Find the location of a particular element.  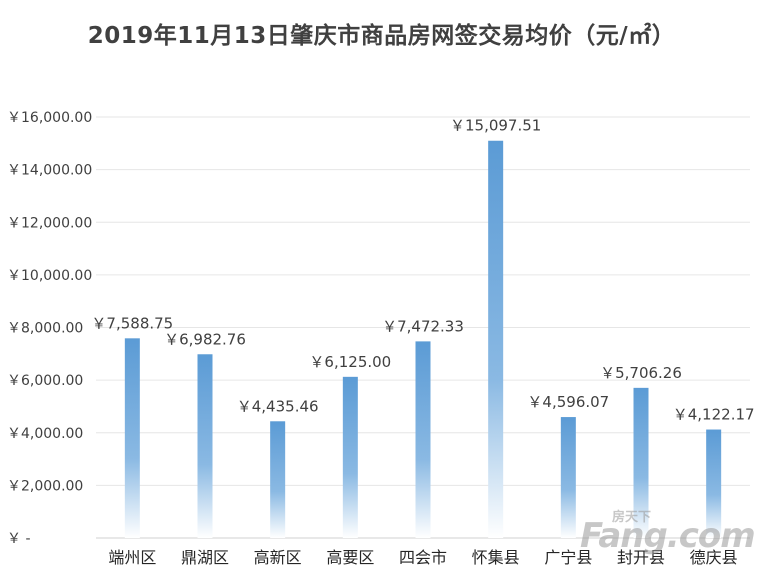

data-label: ￥7,588.75 is located at coordinates (132, 323).